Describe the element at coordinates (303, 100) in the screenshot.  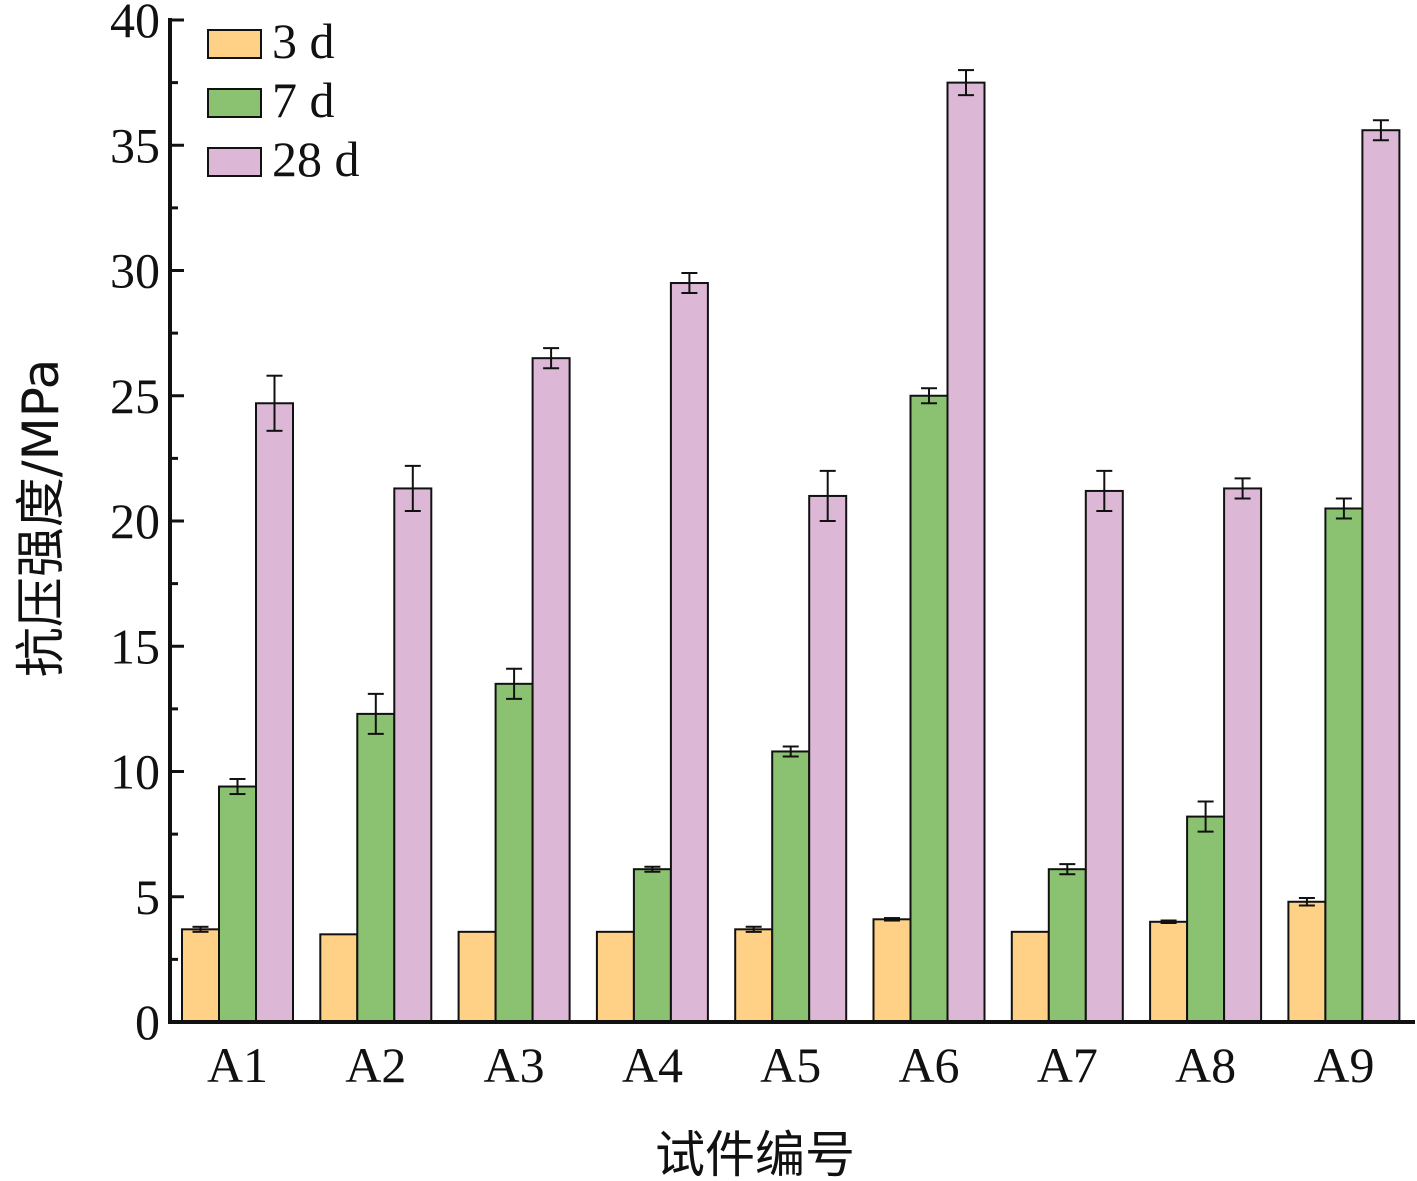
I see `legend-label-7d: 7 d` at that location.